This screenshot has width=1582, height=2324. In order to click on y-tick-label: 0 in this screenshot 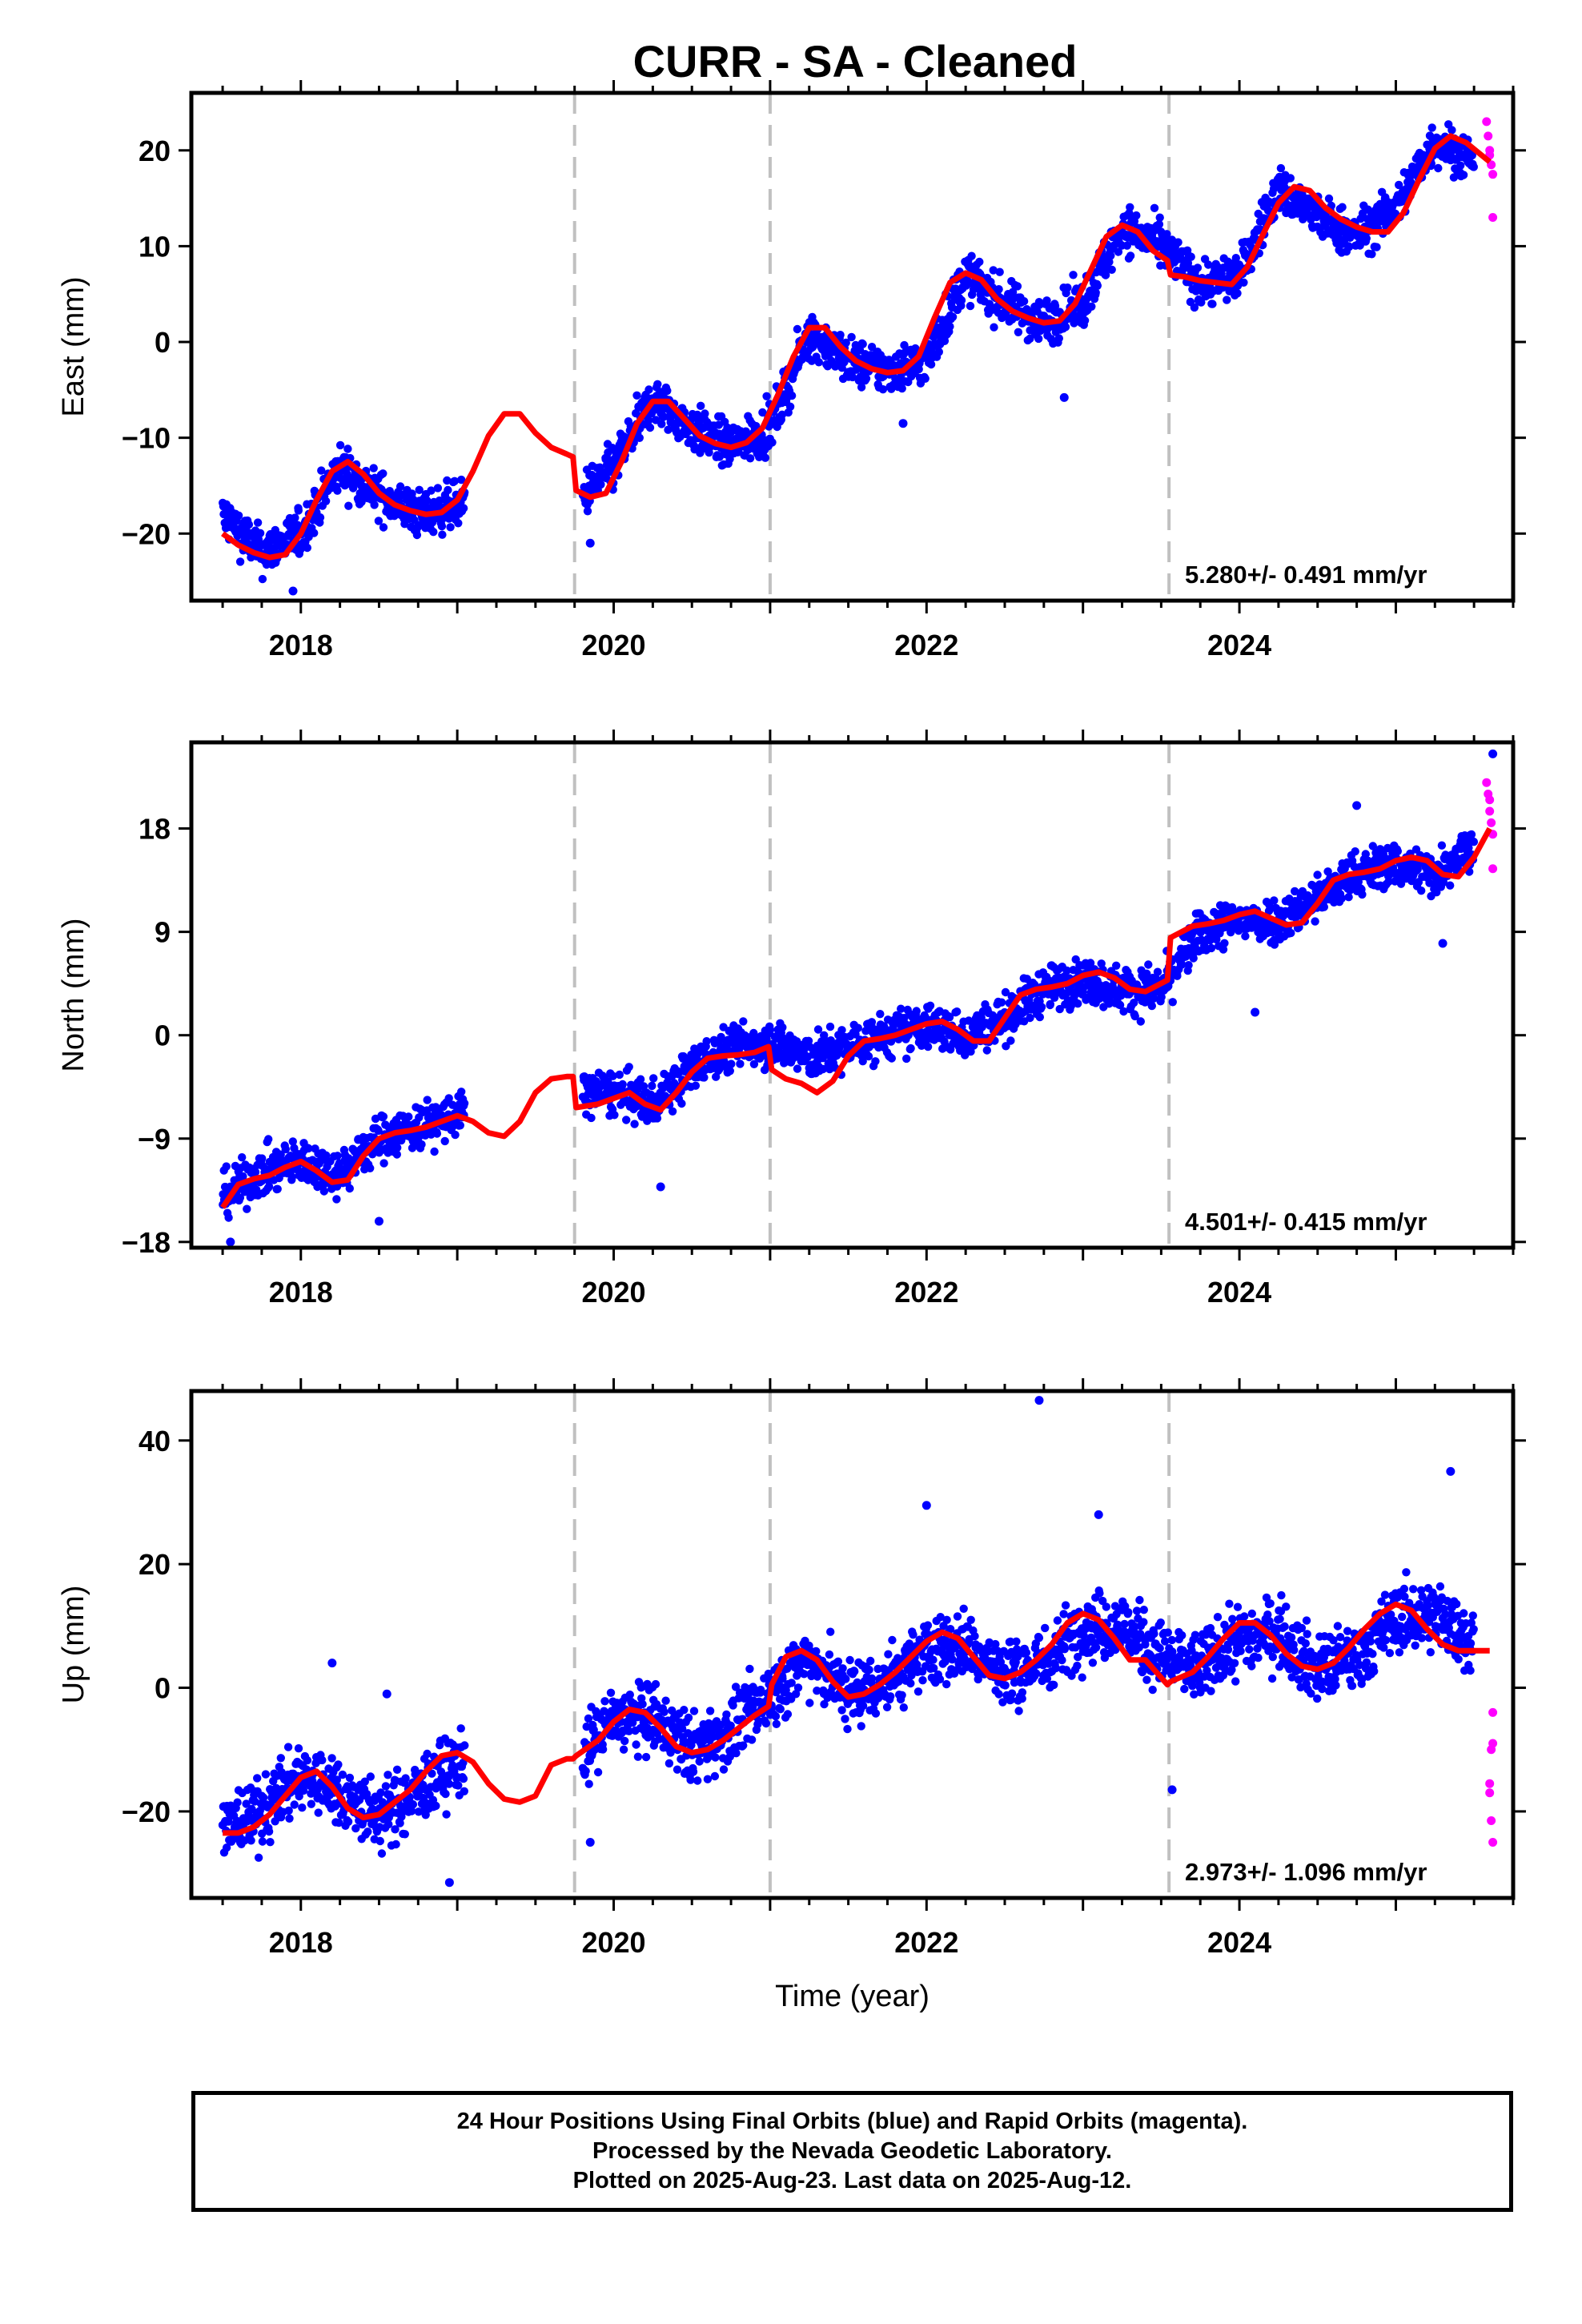, I will do `click(163, 342)`.